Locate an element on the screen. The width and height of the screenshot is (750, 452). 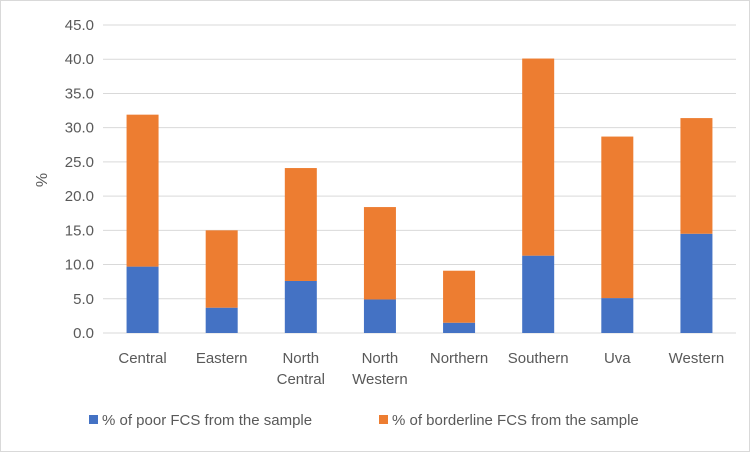
category-label: North Central is located at coordinates (301, 369).